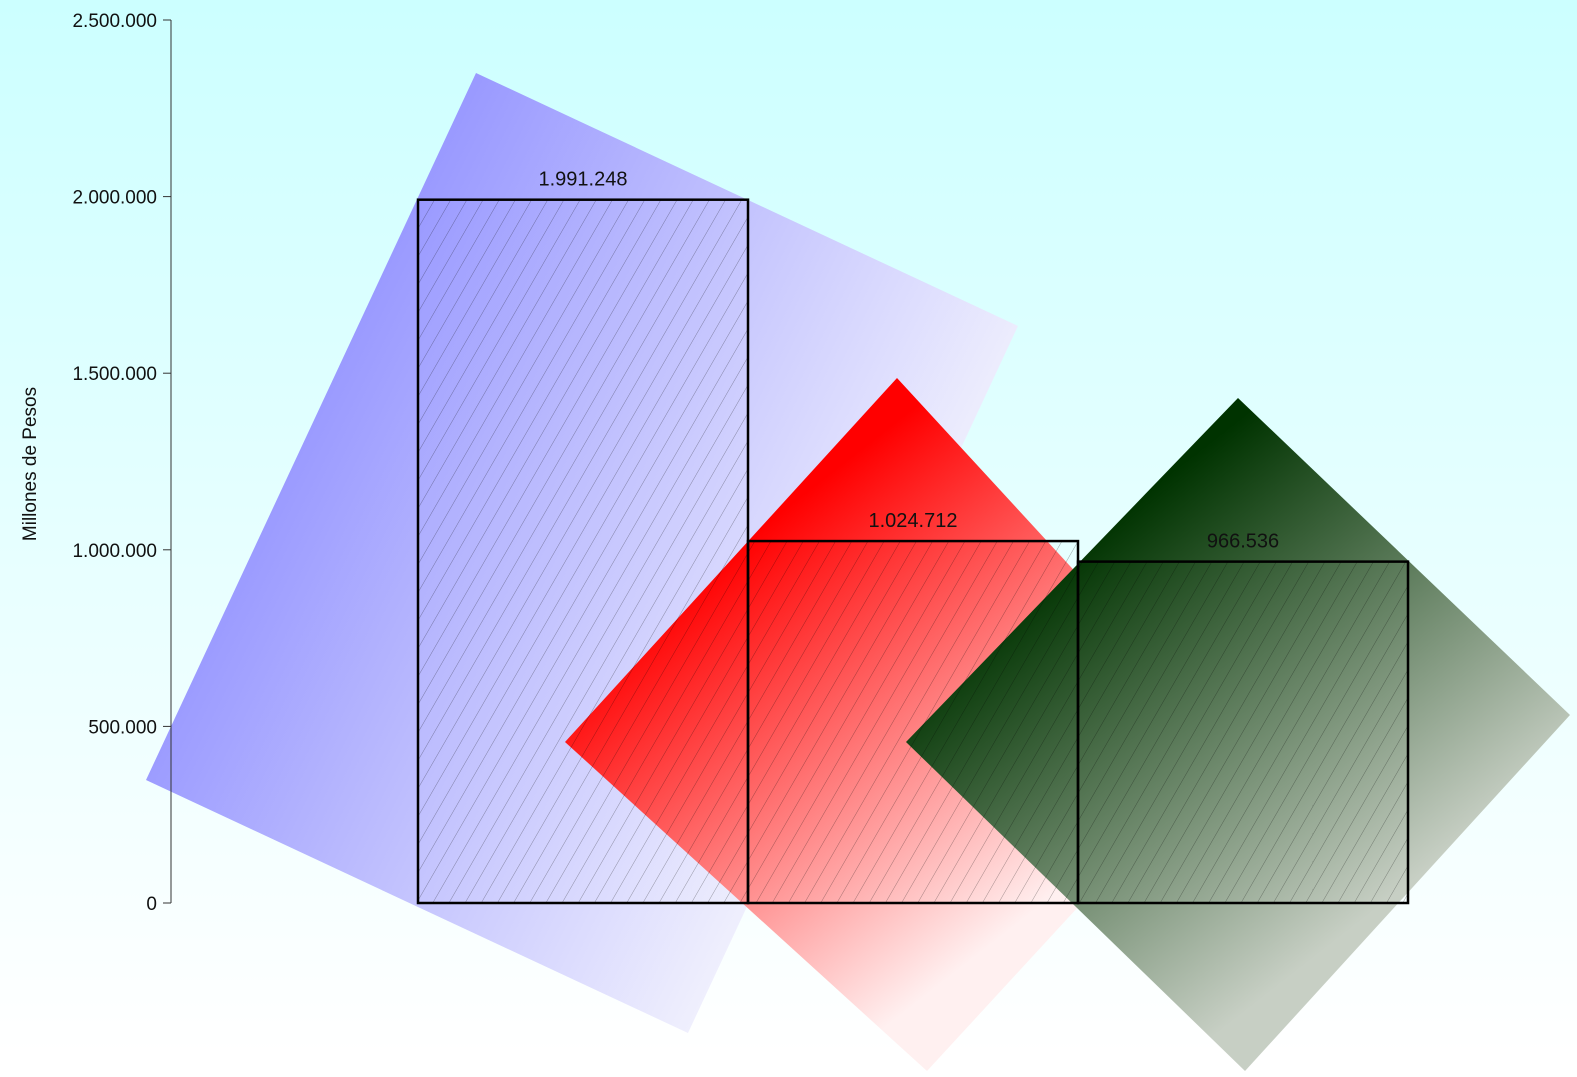  What do you see at coordinates (788, 1065) in the screenshot?
I see `footer-band` at bounding box center [788, 1065].